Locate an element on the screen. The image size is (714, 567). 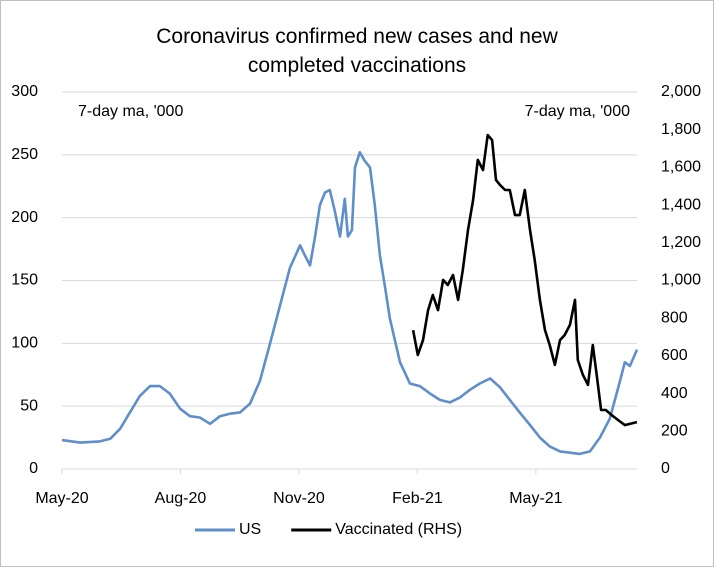
y2-tick-label: 1,800 is located at coordinates (681, 129).